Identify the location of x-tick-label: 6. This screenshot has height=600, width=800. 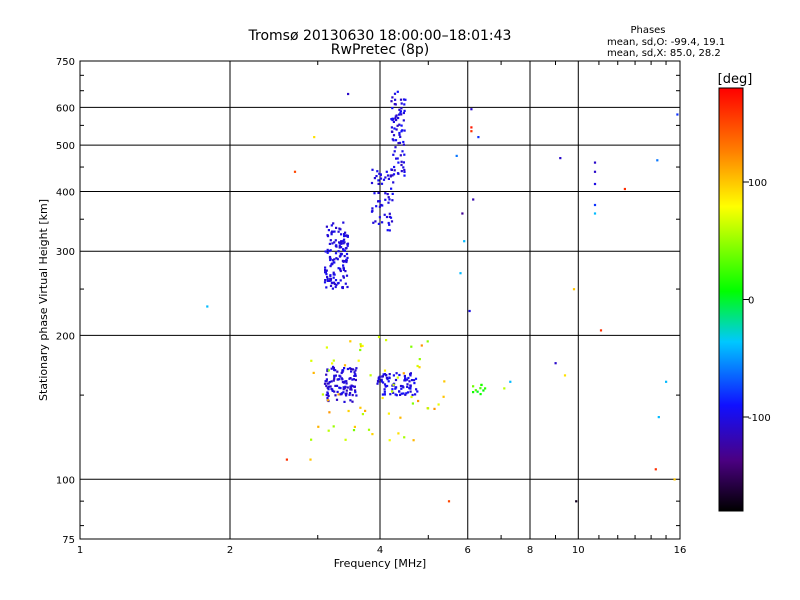
(468, 550).